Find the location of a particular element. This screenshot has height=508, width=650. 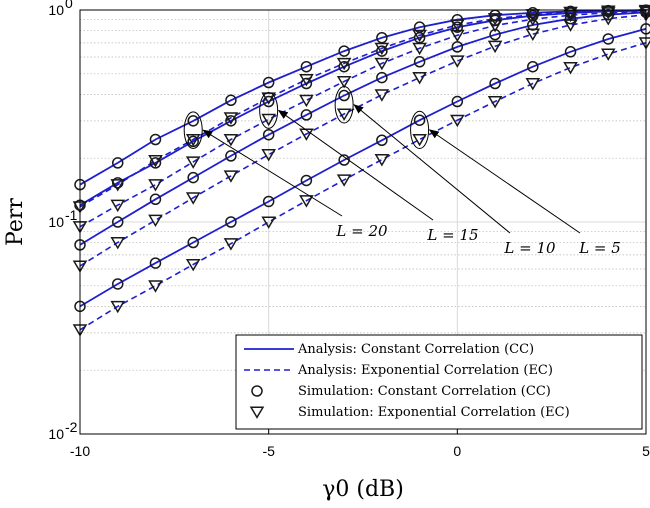

annotation-label: L = 5 is located at coordinates (599, 248).